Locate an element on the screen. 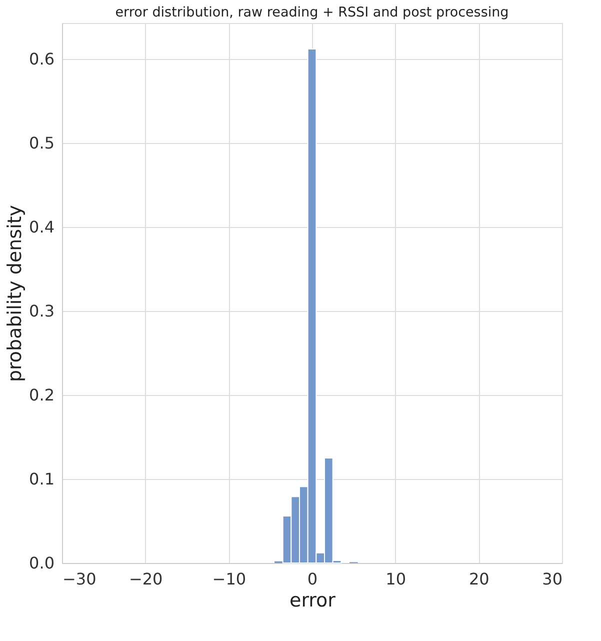  x-tick-label: 30 is located at coordinates (552, 579).